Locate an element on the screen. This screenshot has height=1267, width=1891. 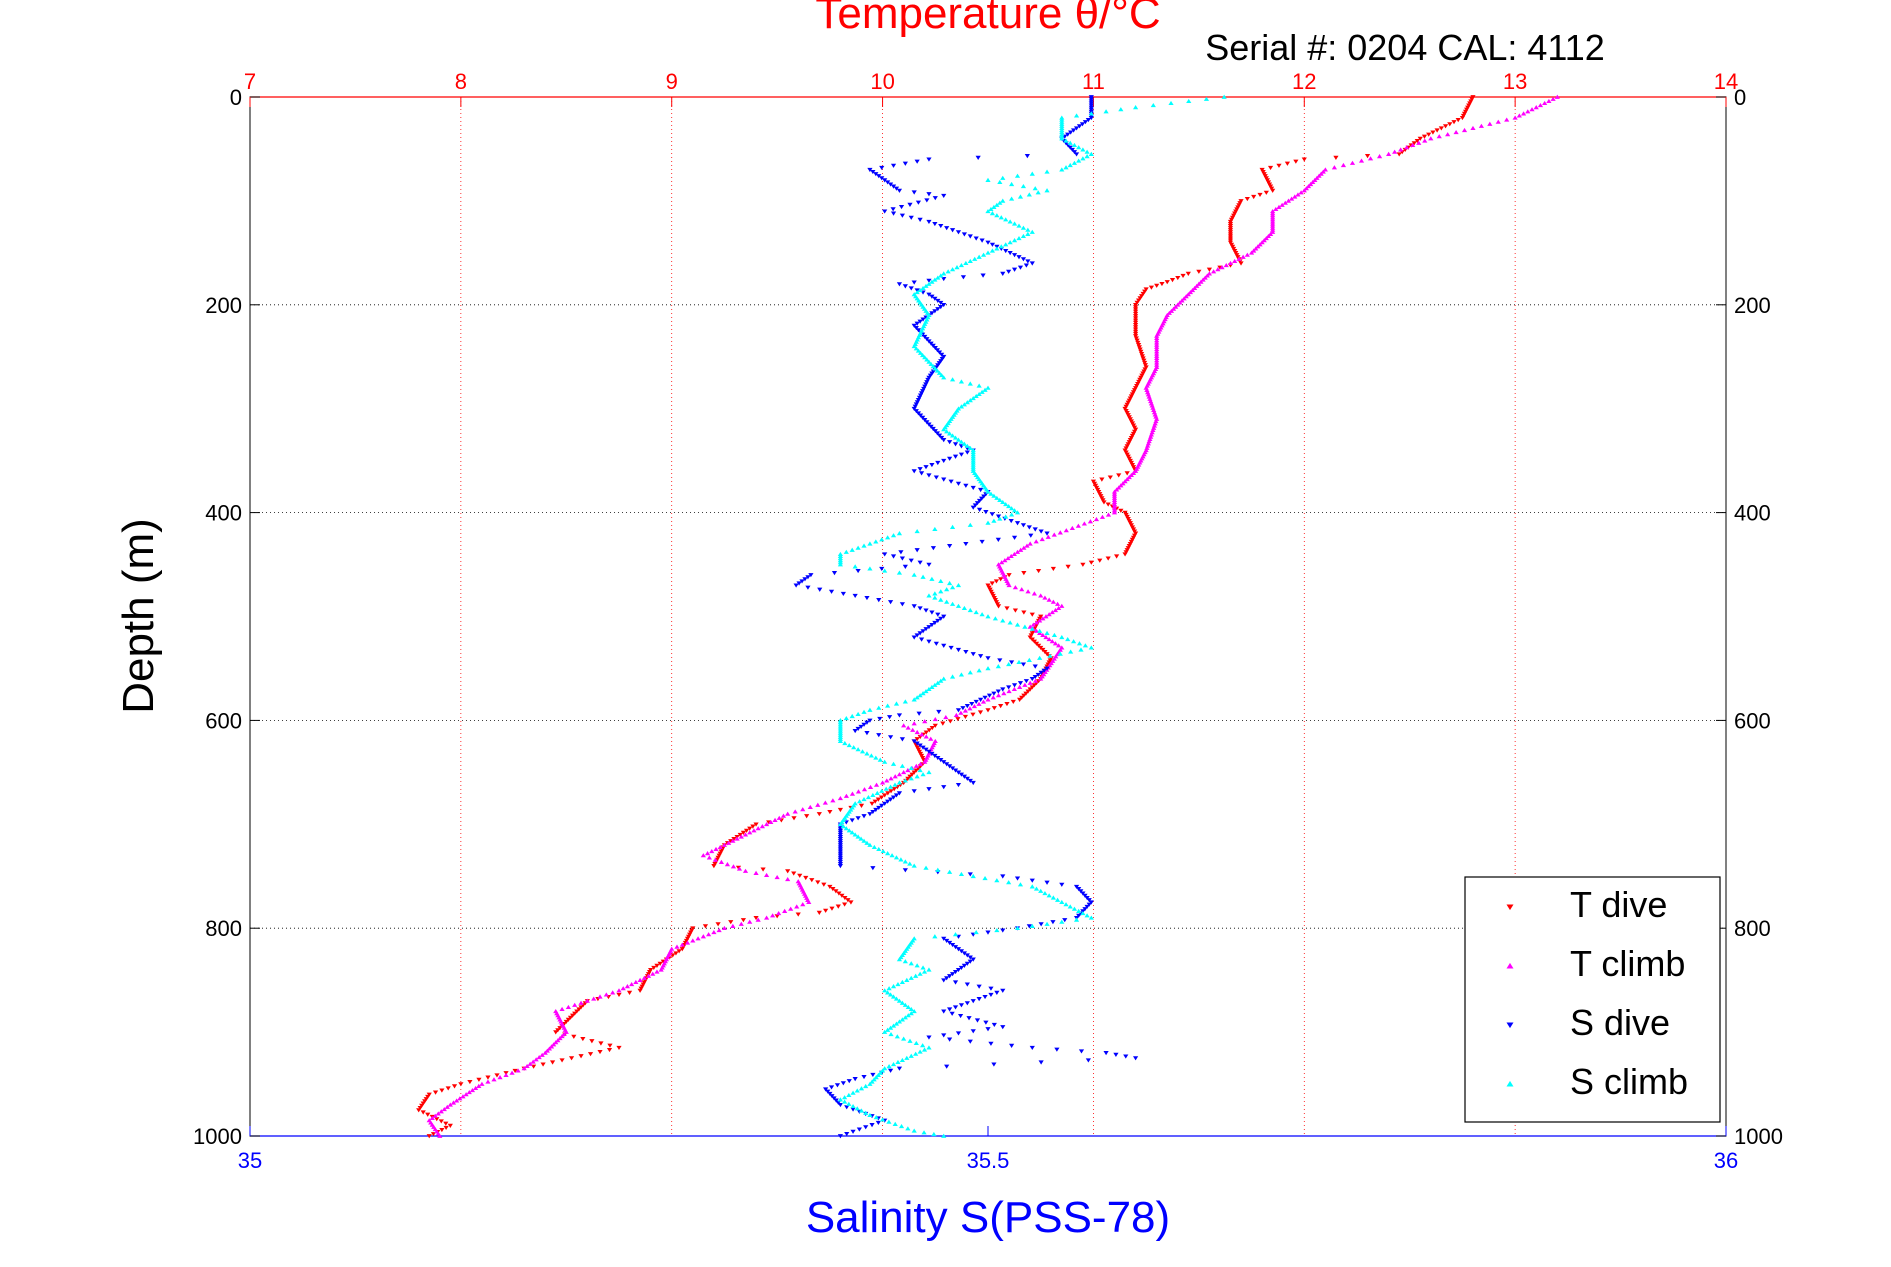
y-tick-label: 800 is located at coordinates (223, 928).